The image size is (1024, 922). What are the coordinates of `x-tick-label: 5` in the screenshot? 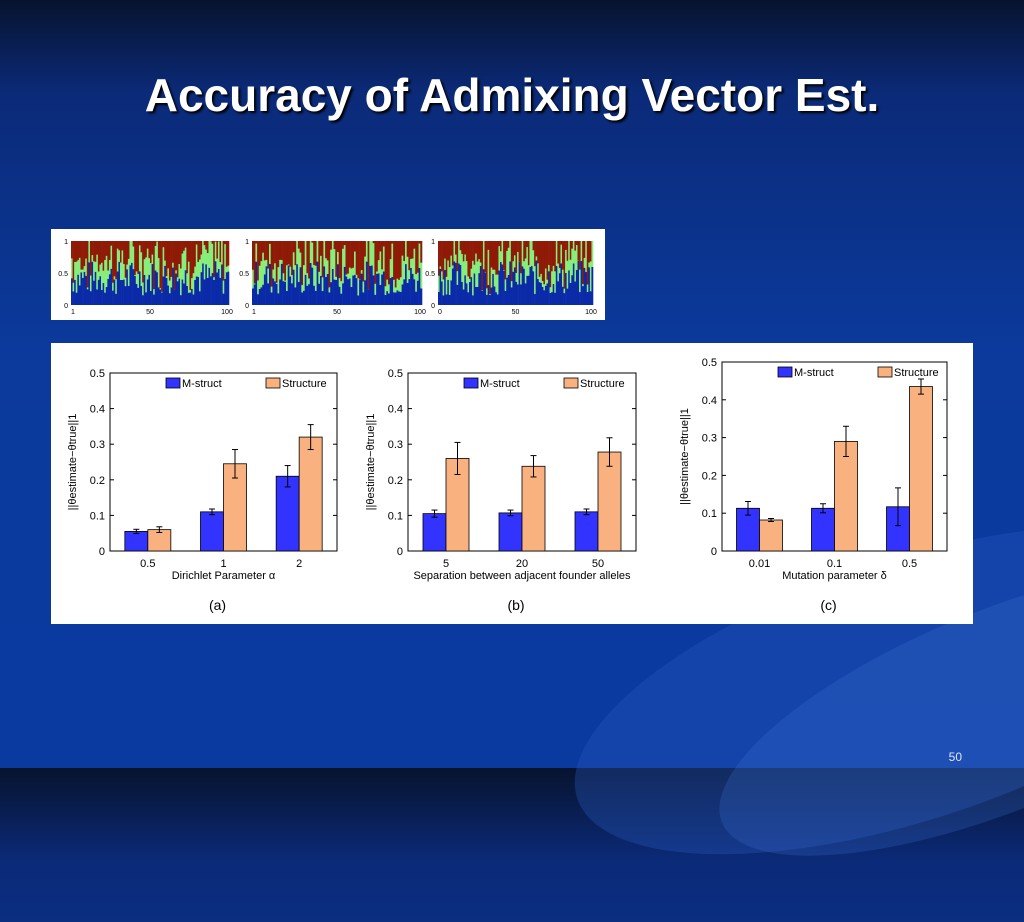 It's located at (446, 564).